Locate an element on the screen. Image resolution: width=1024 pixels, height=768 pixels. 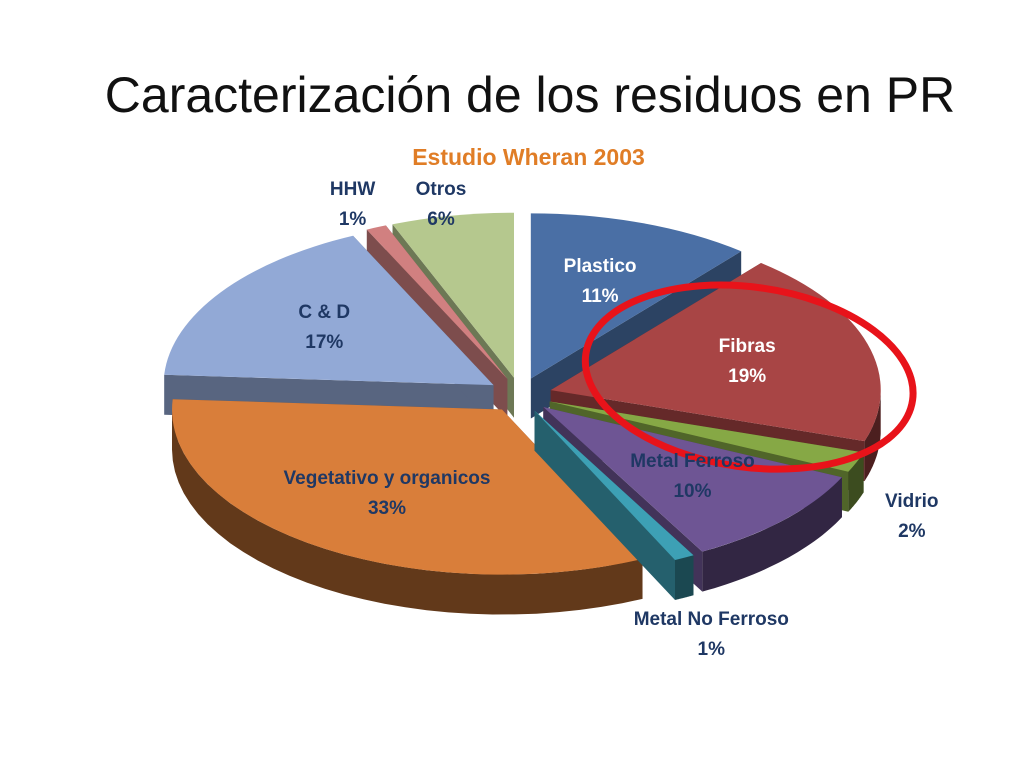
data-label-name: Metal No Ferroso is located at coordinates (711, 619).